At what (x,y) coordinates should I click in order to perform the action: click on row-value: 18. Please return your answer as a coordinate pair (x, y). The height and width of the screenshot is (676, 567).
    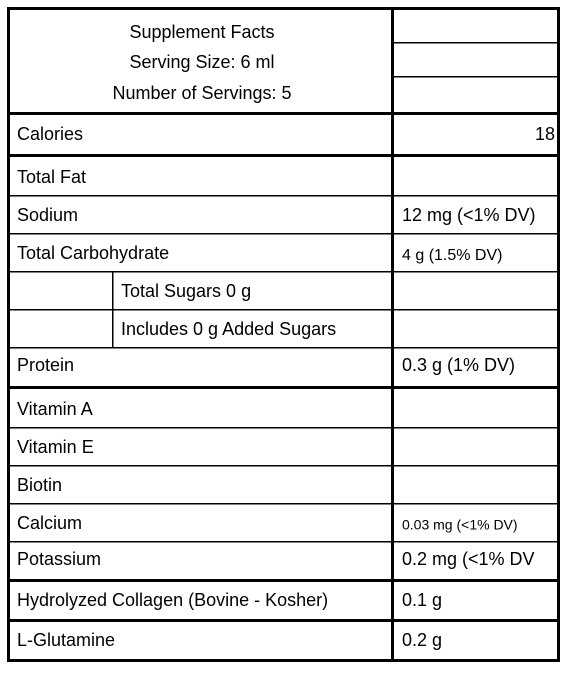
    Looking at the image, I should click on (545, 134).